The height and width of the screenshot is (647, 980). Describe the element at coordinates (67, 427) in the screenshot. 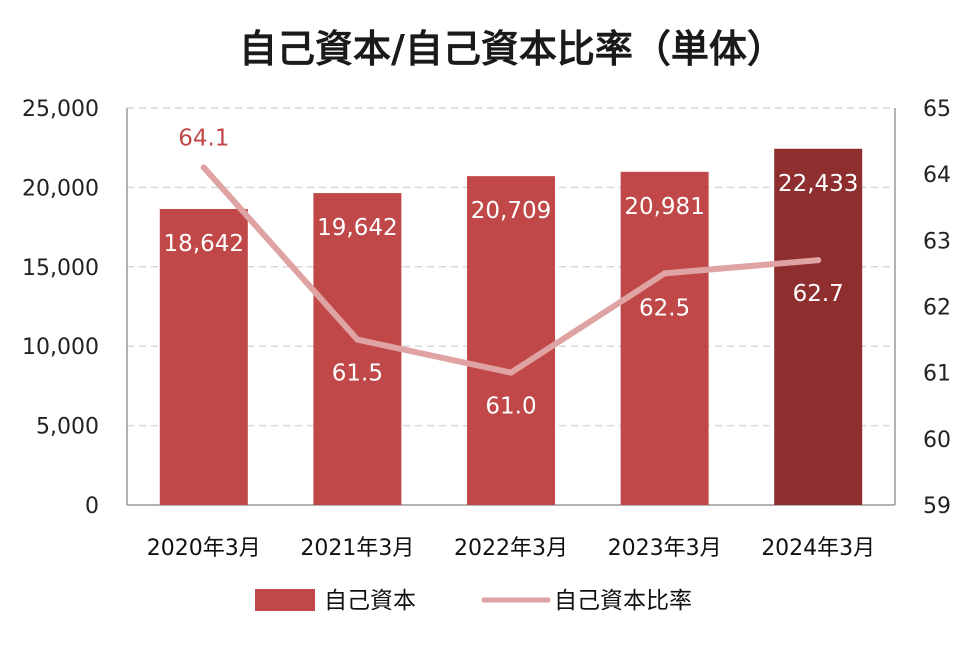

I see `left-axis-tick-label: 5,000` at that location.